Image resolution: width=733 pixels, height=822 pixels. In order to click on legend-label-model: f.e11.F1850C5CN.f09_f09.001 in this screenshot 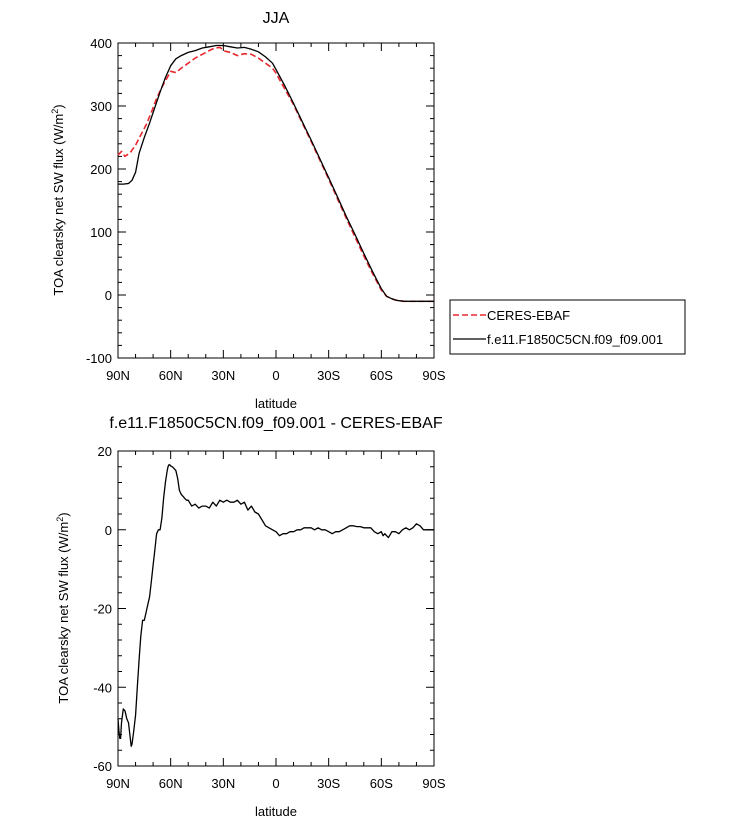, I will do `click(575, 339)`.